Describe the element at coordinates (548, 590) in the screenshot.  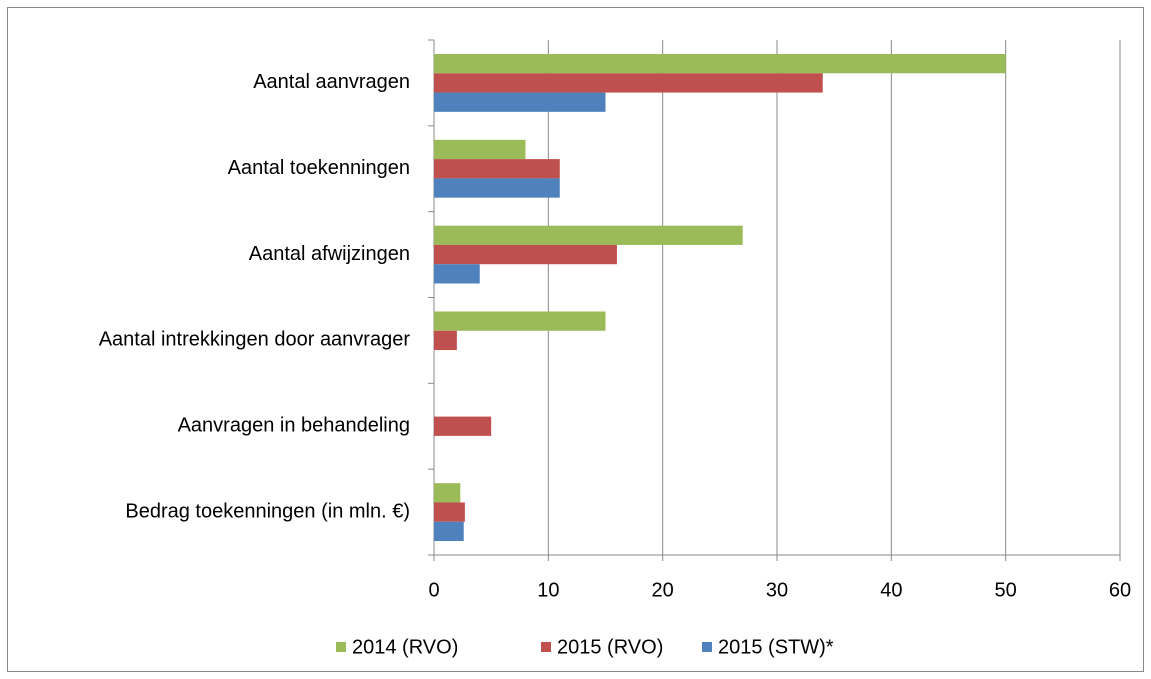
I see `x-tick-label: 10` at that location.